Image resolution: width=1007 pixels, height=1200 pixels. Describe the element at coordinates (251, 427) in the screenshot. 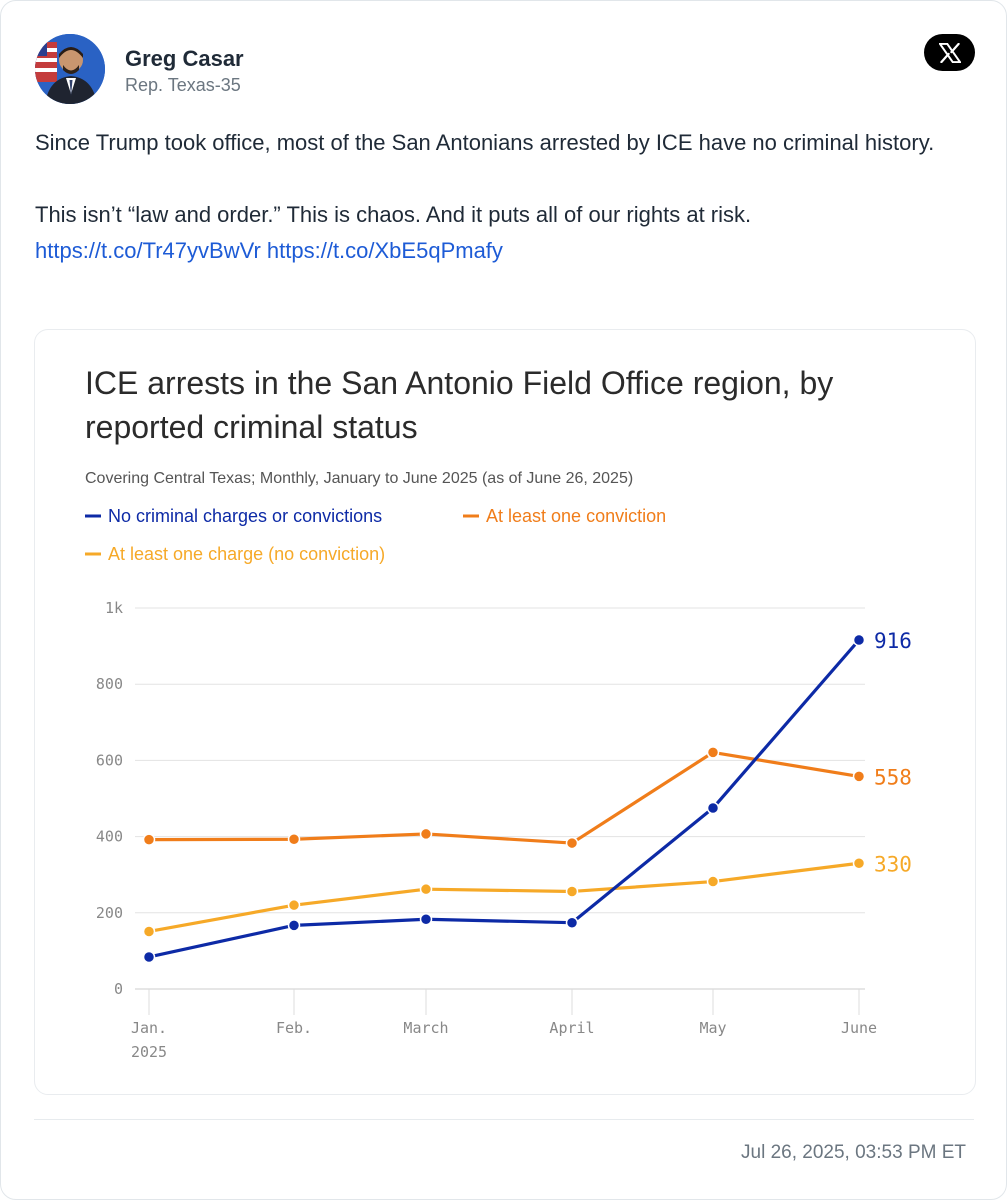

I see `chart-title-line2: reported criminal status` at that location.